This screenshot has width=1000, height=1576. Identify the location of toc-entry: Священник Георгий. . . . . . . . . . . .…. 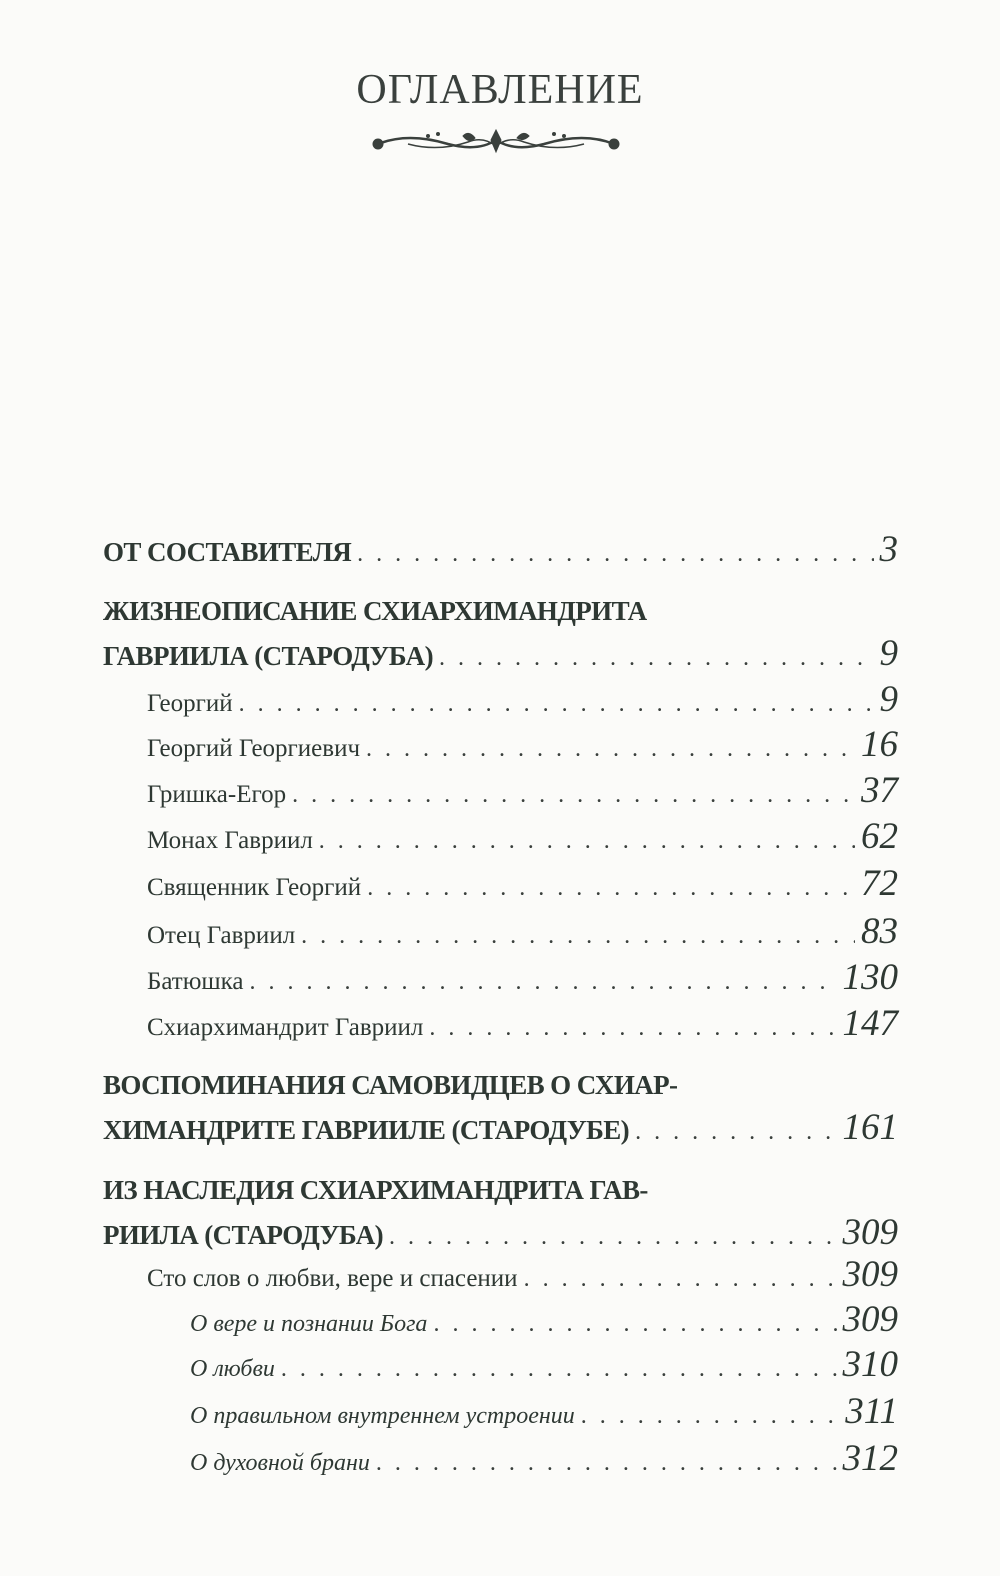
(500, 883).